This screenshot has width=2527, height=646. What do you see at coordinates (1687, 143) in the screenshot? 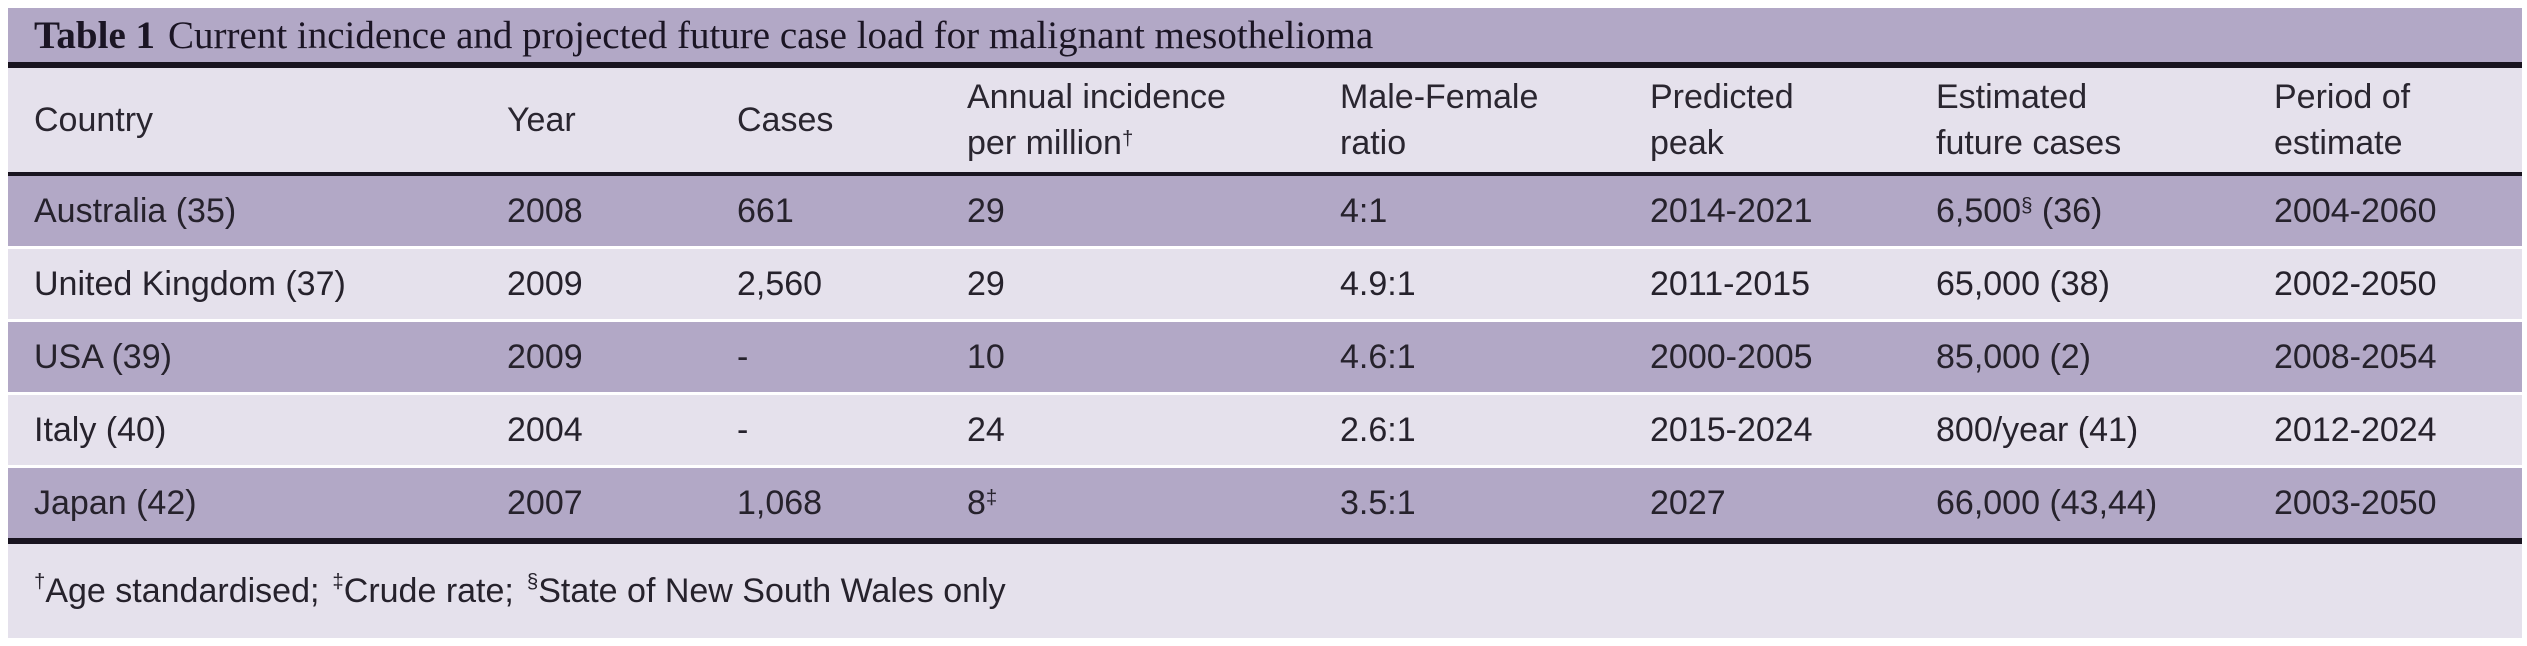
I see `header-line: peak` at bounding box center [1687, 143].